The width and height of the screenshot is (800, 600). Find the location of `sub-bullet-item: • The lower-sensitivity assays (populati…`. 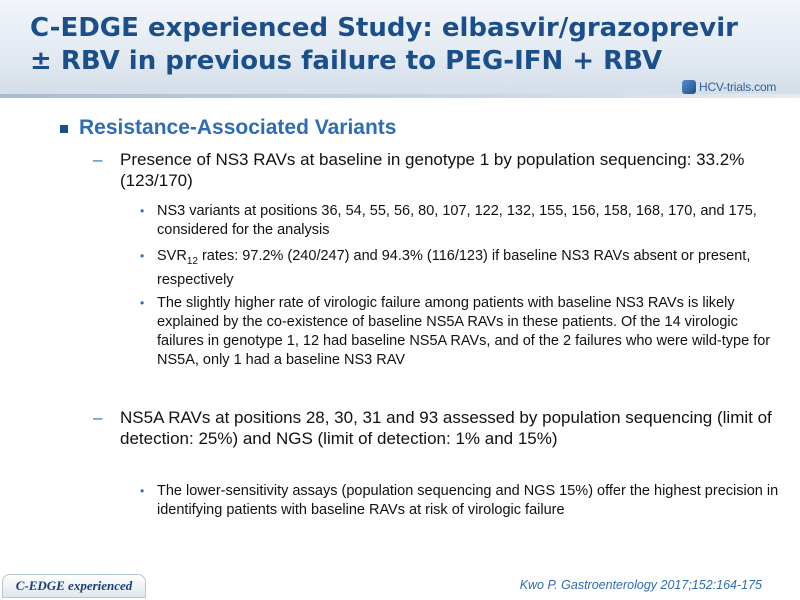

sub-bullet-item: • The lower-sensitivity assays (populati… is located at coordinates (460, 501).